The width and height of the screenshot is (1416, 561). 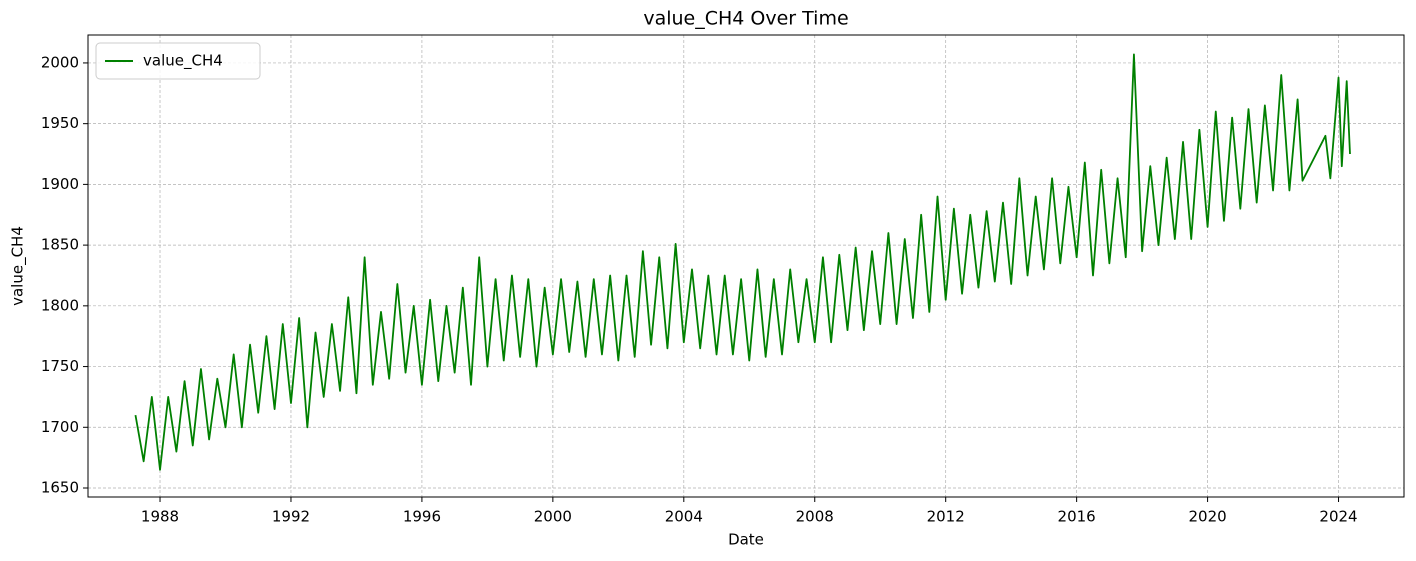 What do you see at coordinates (60, 488) in the screenshot?
I see `y-tick-label: 1650` at bounding box center [60, 488].